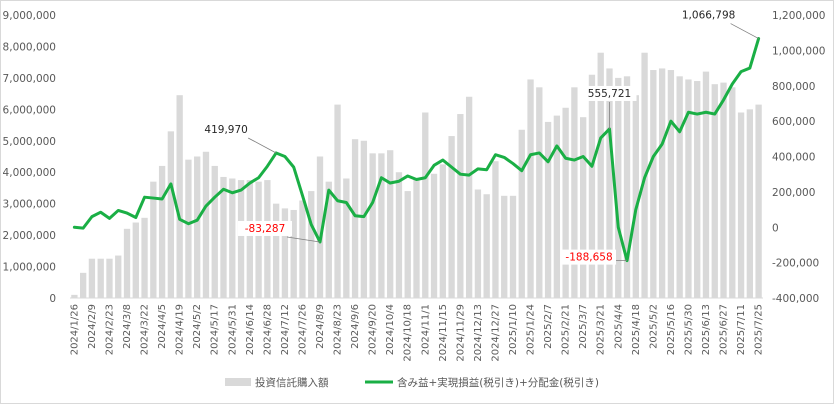  What do you see at coordinates (498, 382) in the screenshot?
I see `legend-label-line: 含み益+実現損益(税引き)+分配金(税引き)` at bounding box center [498, 382].